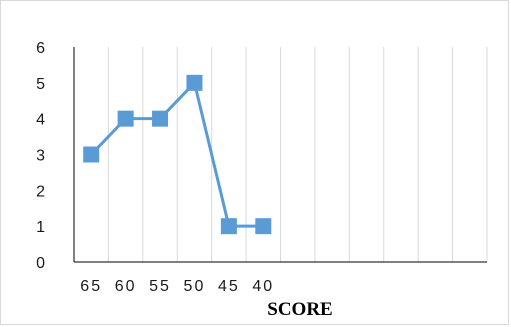 Image resolution: width=511 pixels, height=327 pixels. Describe the element at coordinates (40, 48) in the screenshot. I see `y-tick-label: 6` at that location.